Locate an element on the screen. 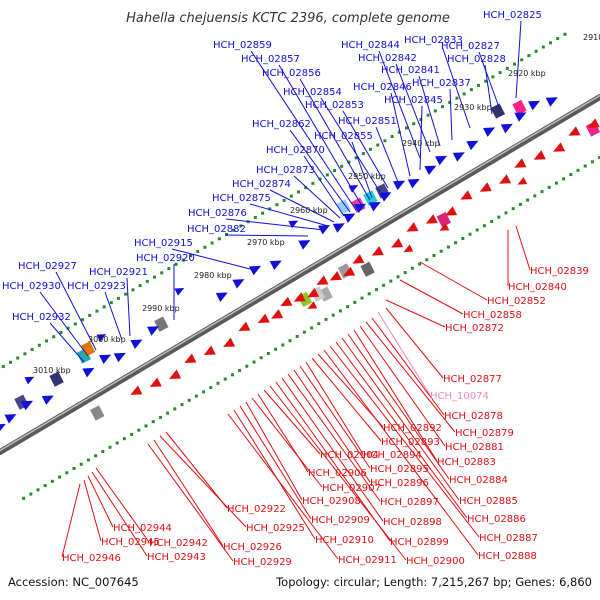 This screenshot has height=600, width=600. gene-label: HCH_02877 is located at coordinates (472, 379).